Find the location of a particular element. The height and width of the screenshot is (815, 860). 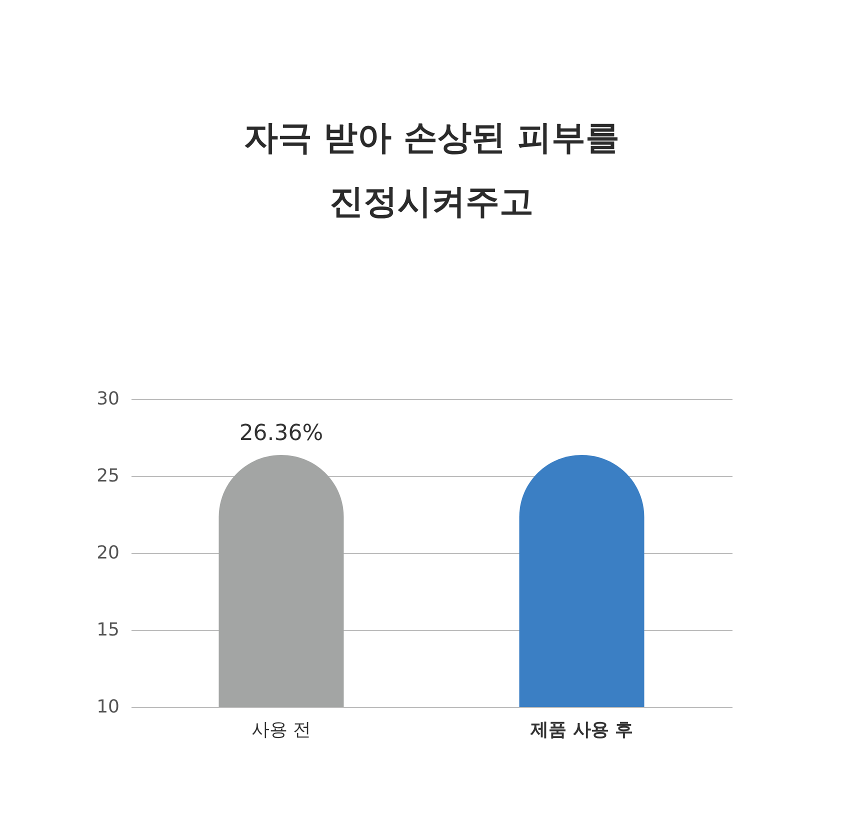

x-tick-label: 사용 전 is located at coordinates (281, 730).